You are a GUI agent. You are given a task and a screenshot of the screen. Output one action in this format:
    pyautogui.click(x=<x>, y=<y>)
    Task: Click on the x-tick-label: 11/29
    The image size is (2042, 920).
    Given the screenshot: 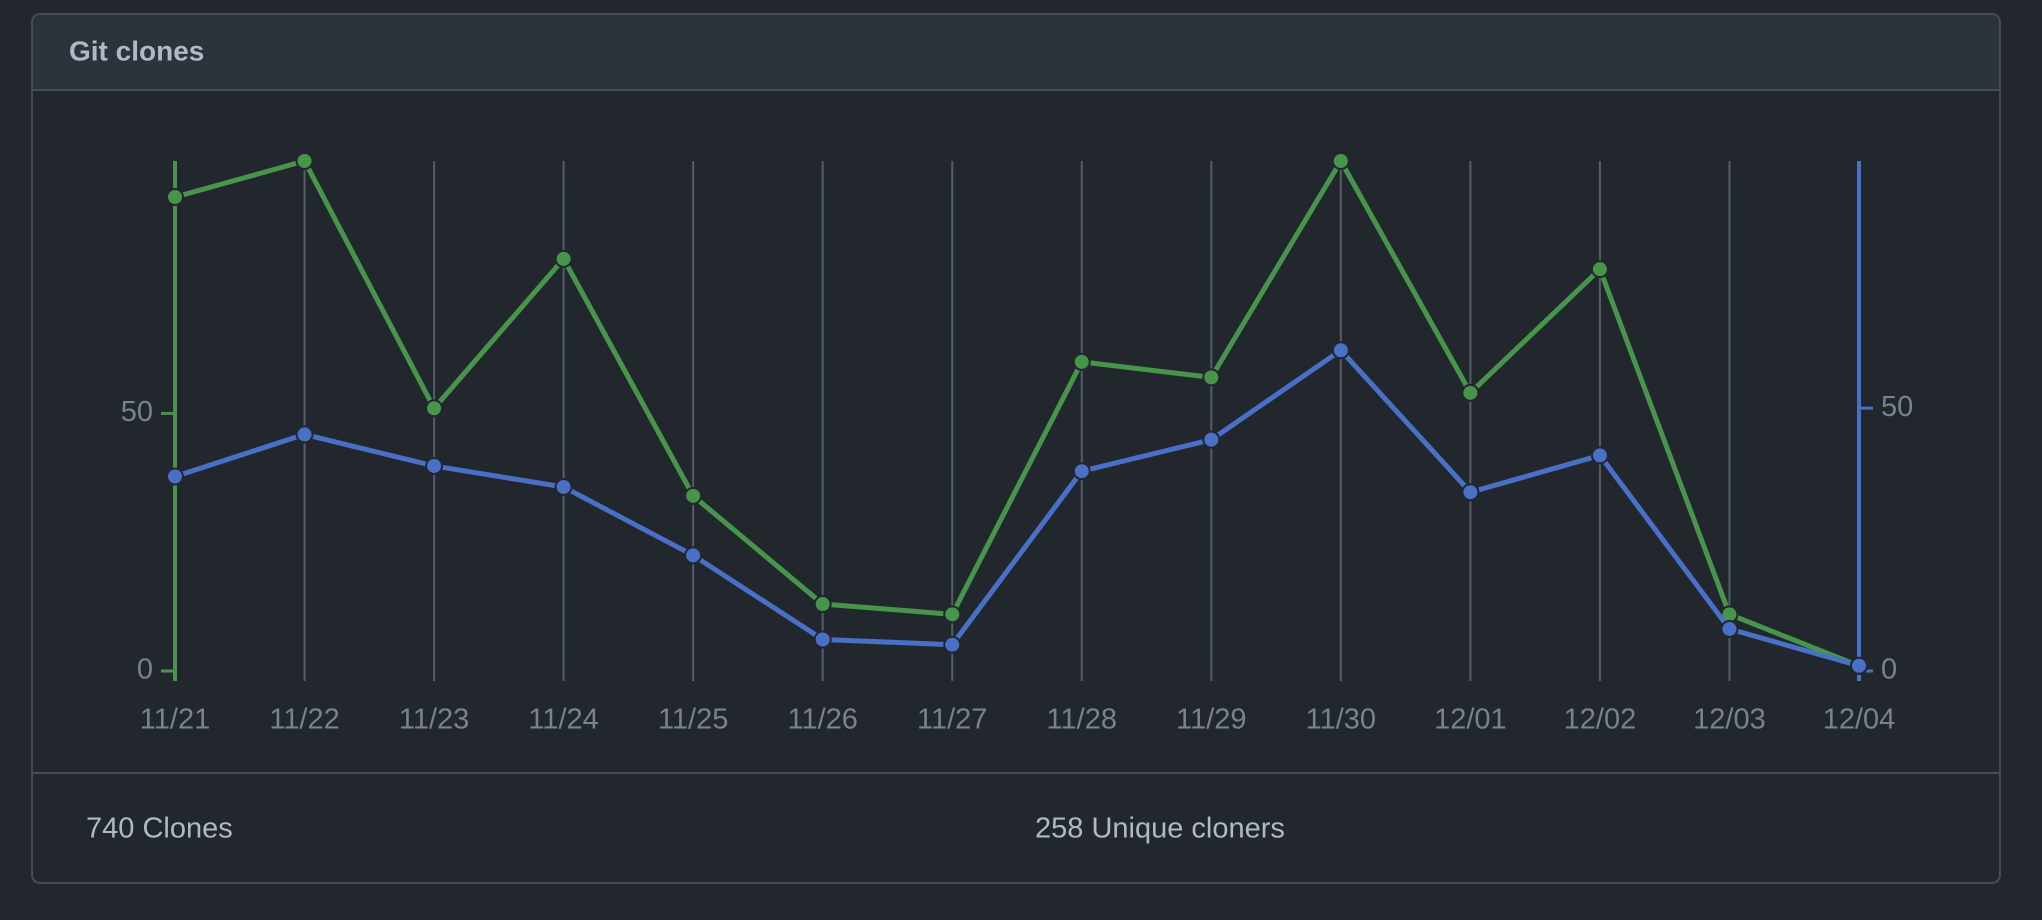 What is the action you would take?
    pyautogui.click(x=1211, y=720)
    